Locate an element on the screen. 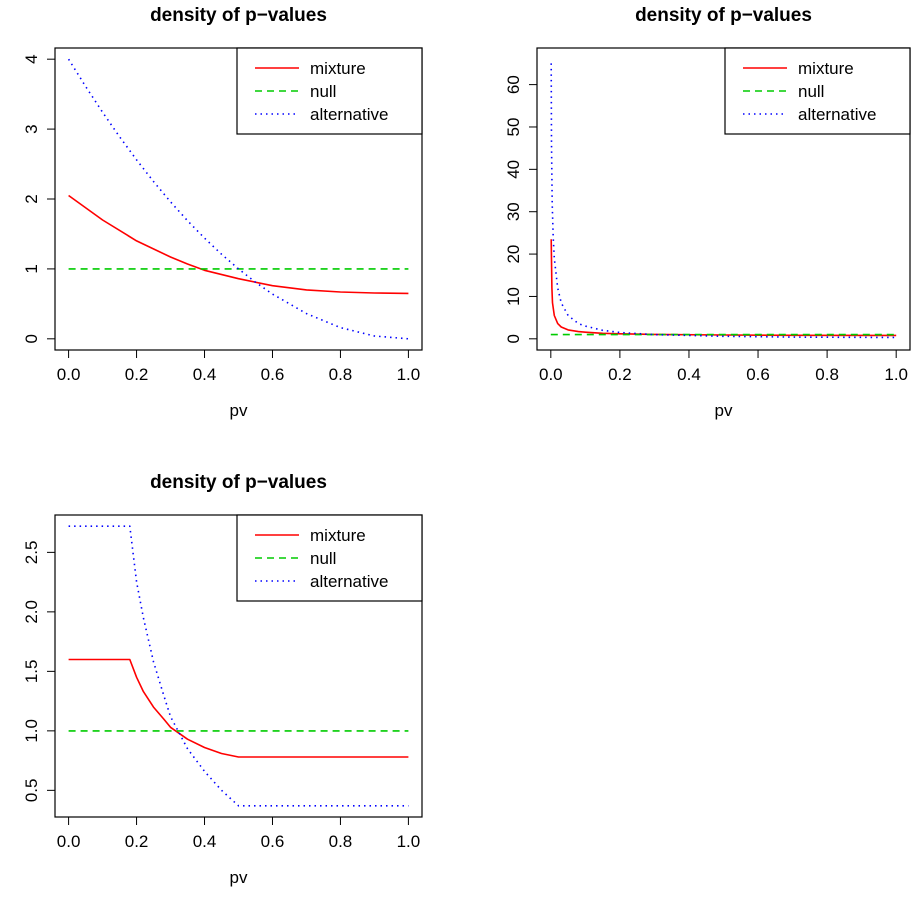 This screenshot has height=909, width=915. y-axis: 0 10 20 30 40 50 60 is located at coordinates (520, 209).